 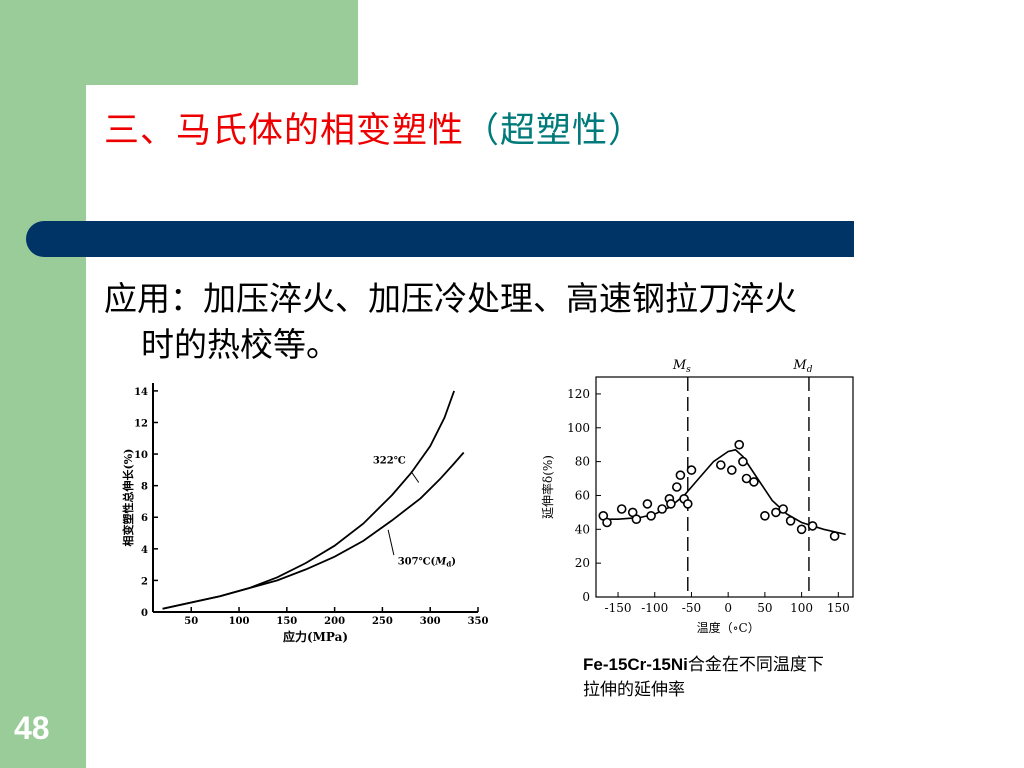 I want to click on plot-frame, so click(x=724, y=487).